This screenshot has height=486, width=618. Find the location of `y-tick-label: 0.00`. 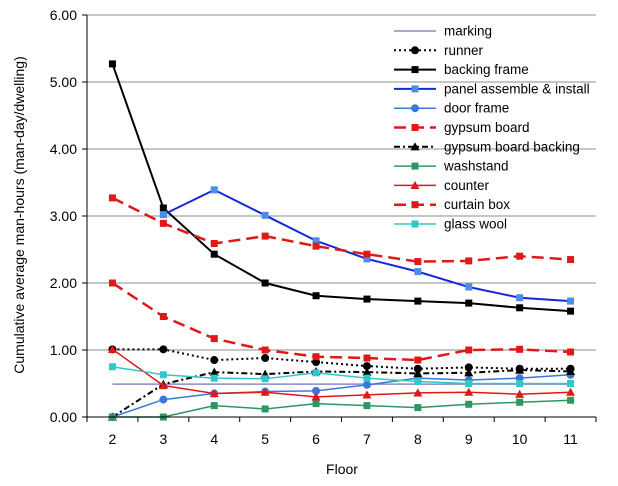

y-tick-label: 0.00 is located at coordinates (63, 417).